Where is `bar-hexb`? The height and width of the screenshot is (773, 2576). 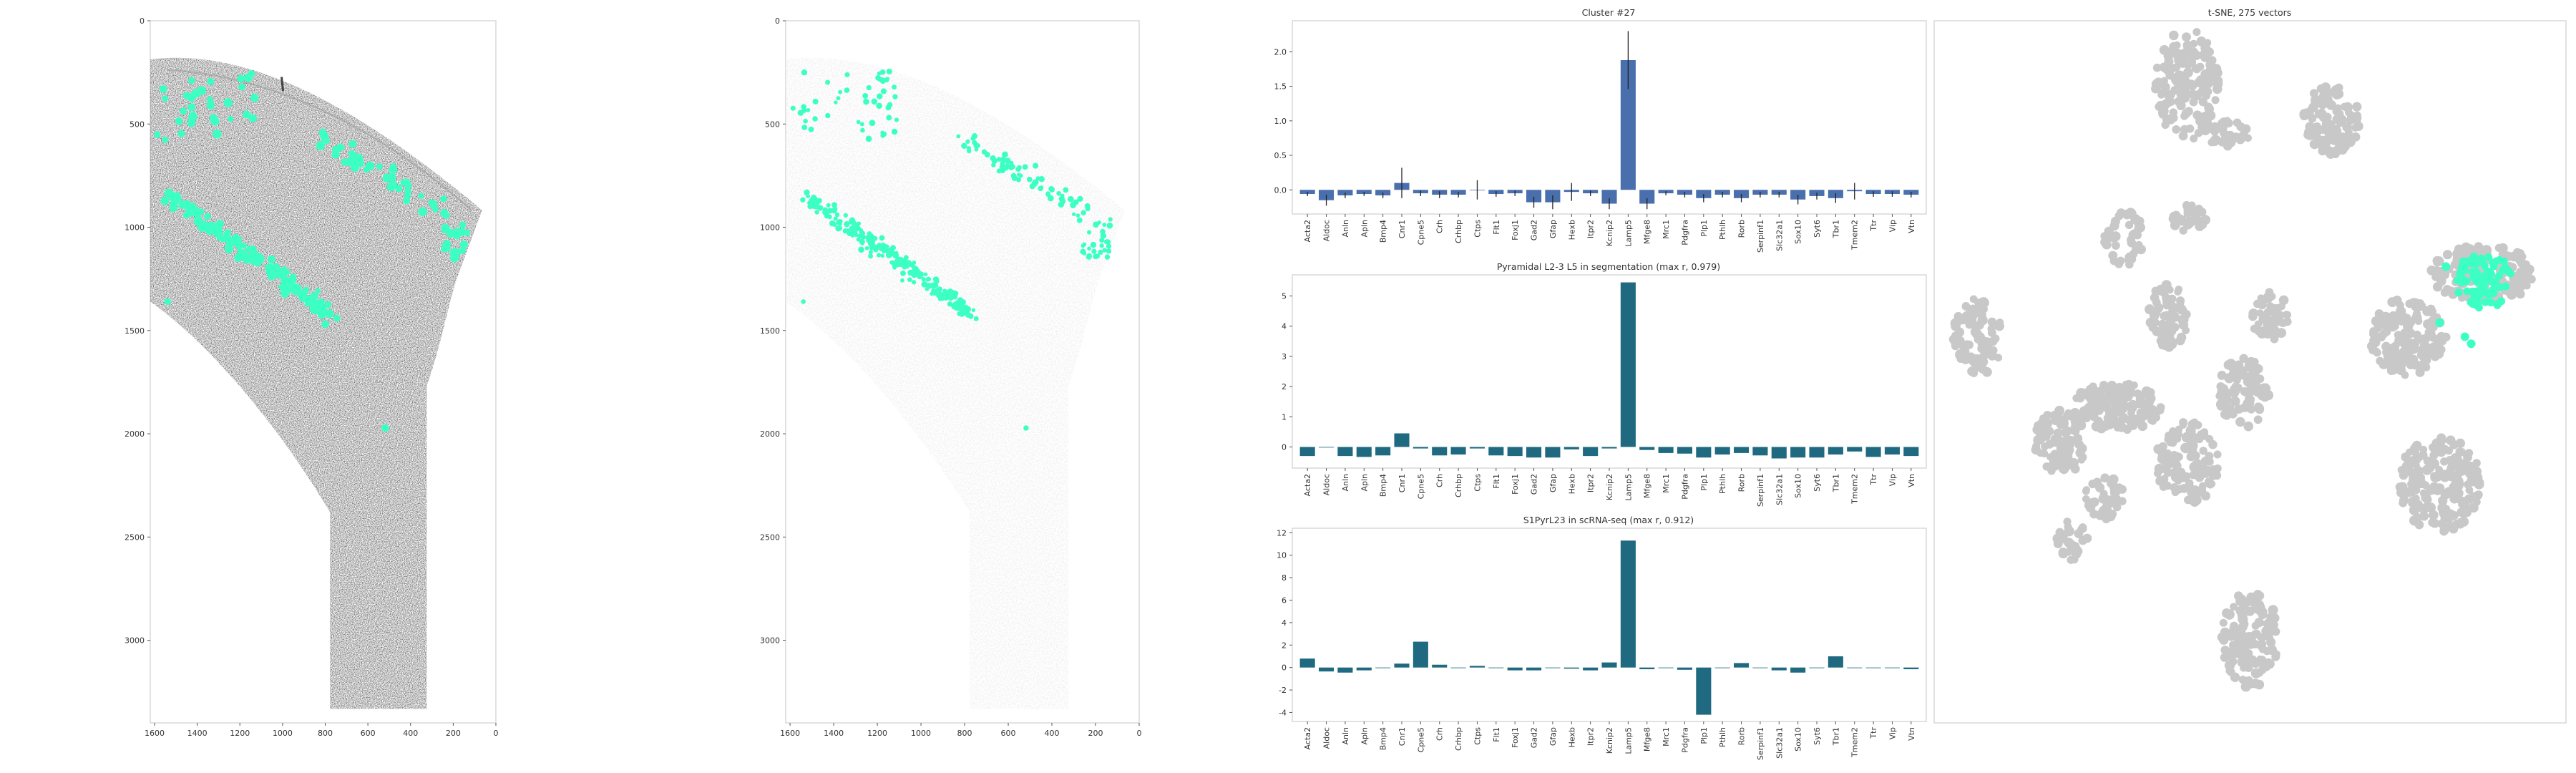 bar-hexb is located at coordinates (1571, 448).